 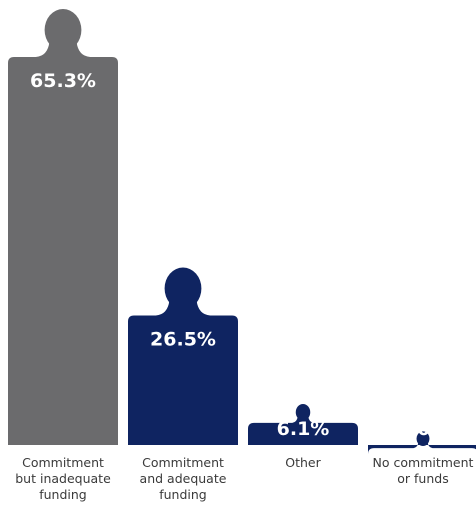 What do you see at coordinates (63, 81) in the screenshot?
I see `value-label: 65.3%` at bounding box center [63, 81].